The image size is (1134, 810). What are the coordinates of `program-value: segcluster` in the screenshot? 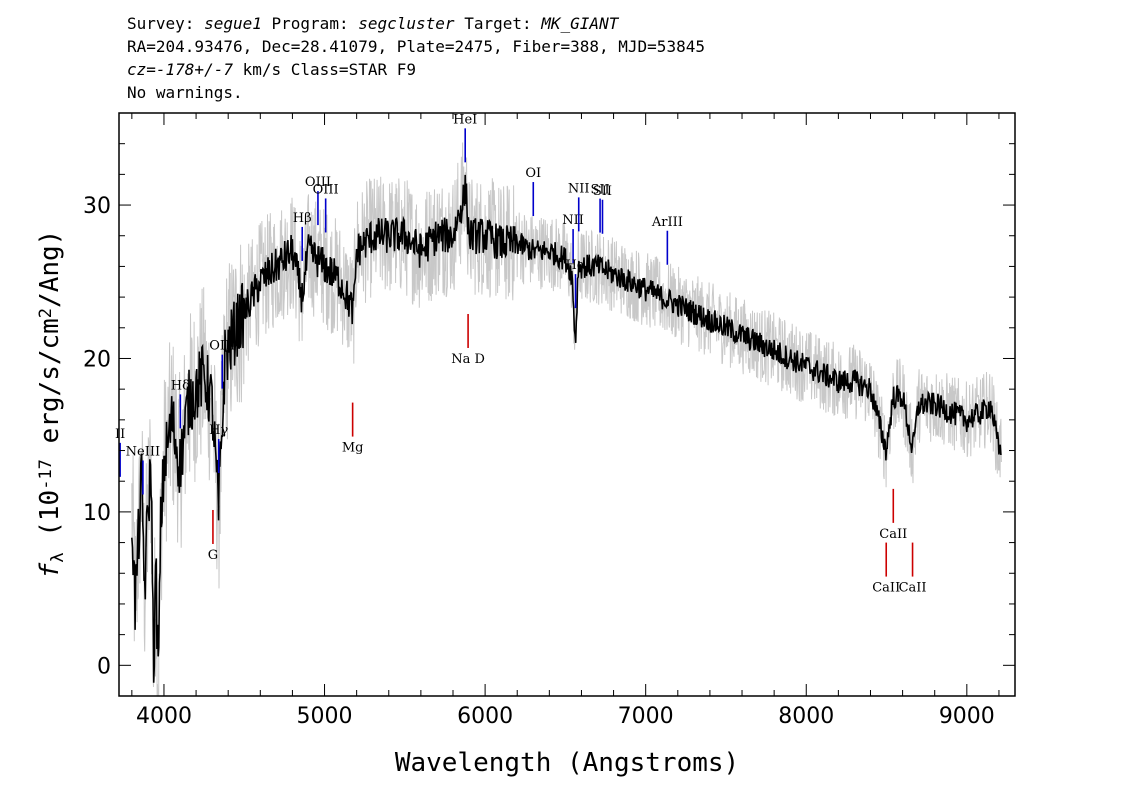 It's located at (406, 23).